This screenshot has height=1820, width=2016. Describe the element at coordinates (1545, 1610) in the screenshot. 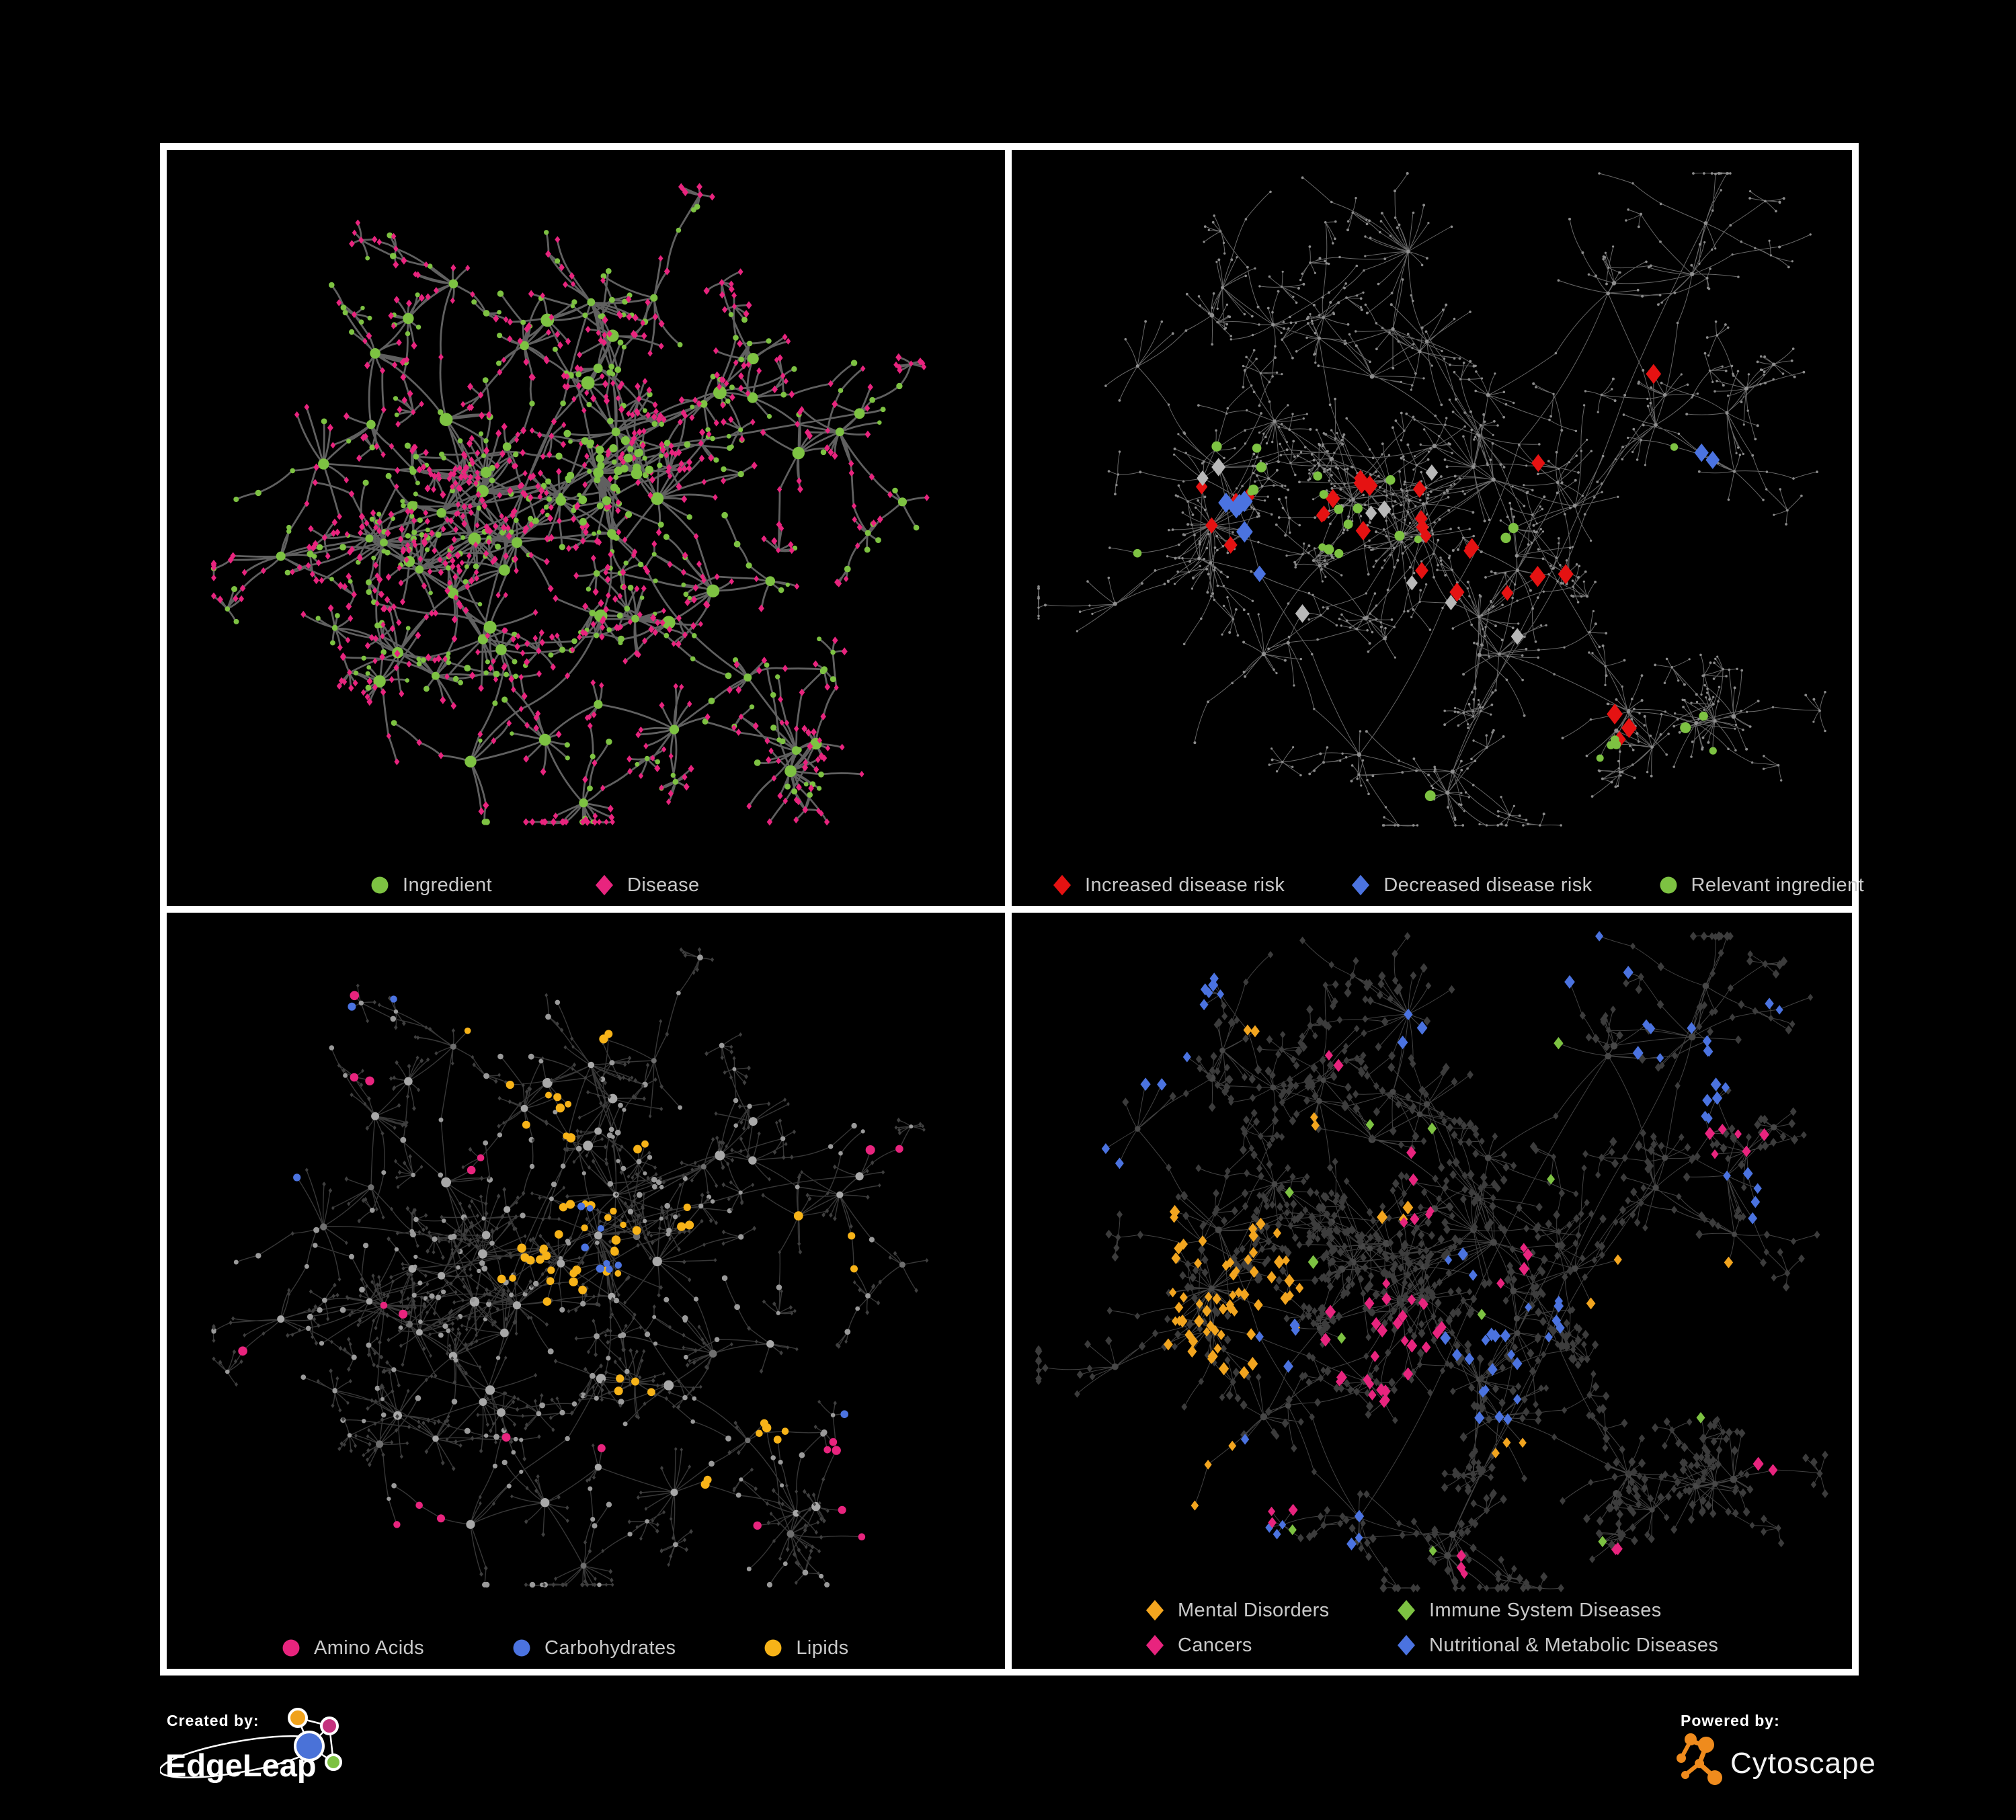

I see `legend-label: Immune System Diseases` at that location.